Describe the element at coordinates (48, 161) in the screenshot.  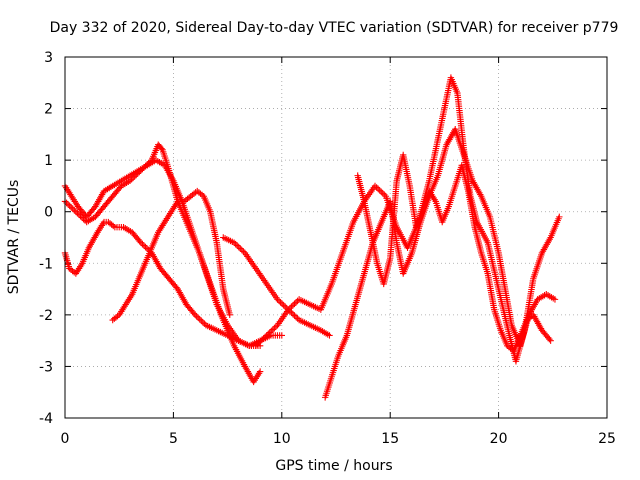
I see `y-tick-label: 1` at that location.